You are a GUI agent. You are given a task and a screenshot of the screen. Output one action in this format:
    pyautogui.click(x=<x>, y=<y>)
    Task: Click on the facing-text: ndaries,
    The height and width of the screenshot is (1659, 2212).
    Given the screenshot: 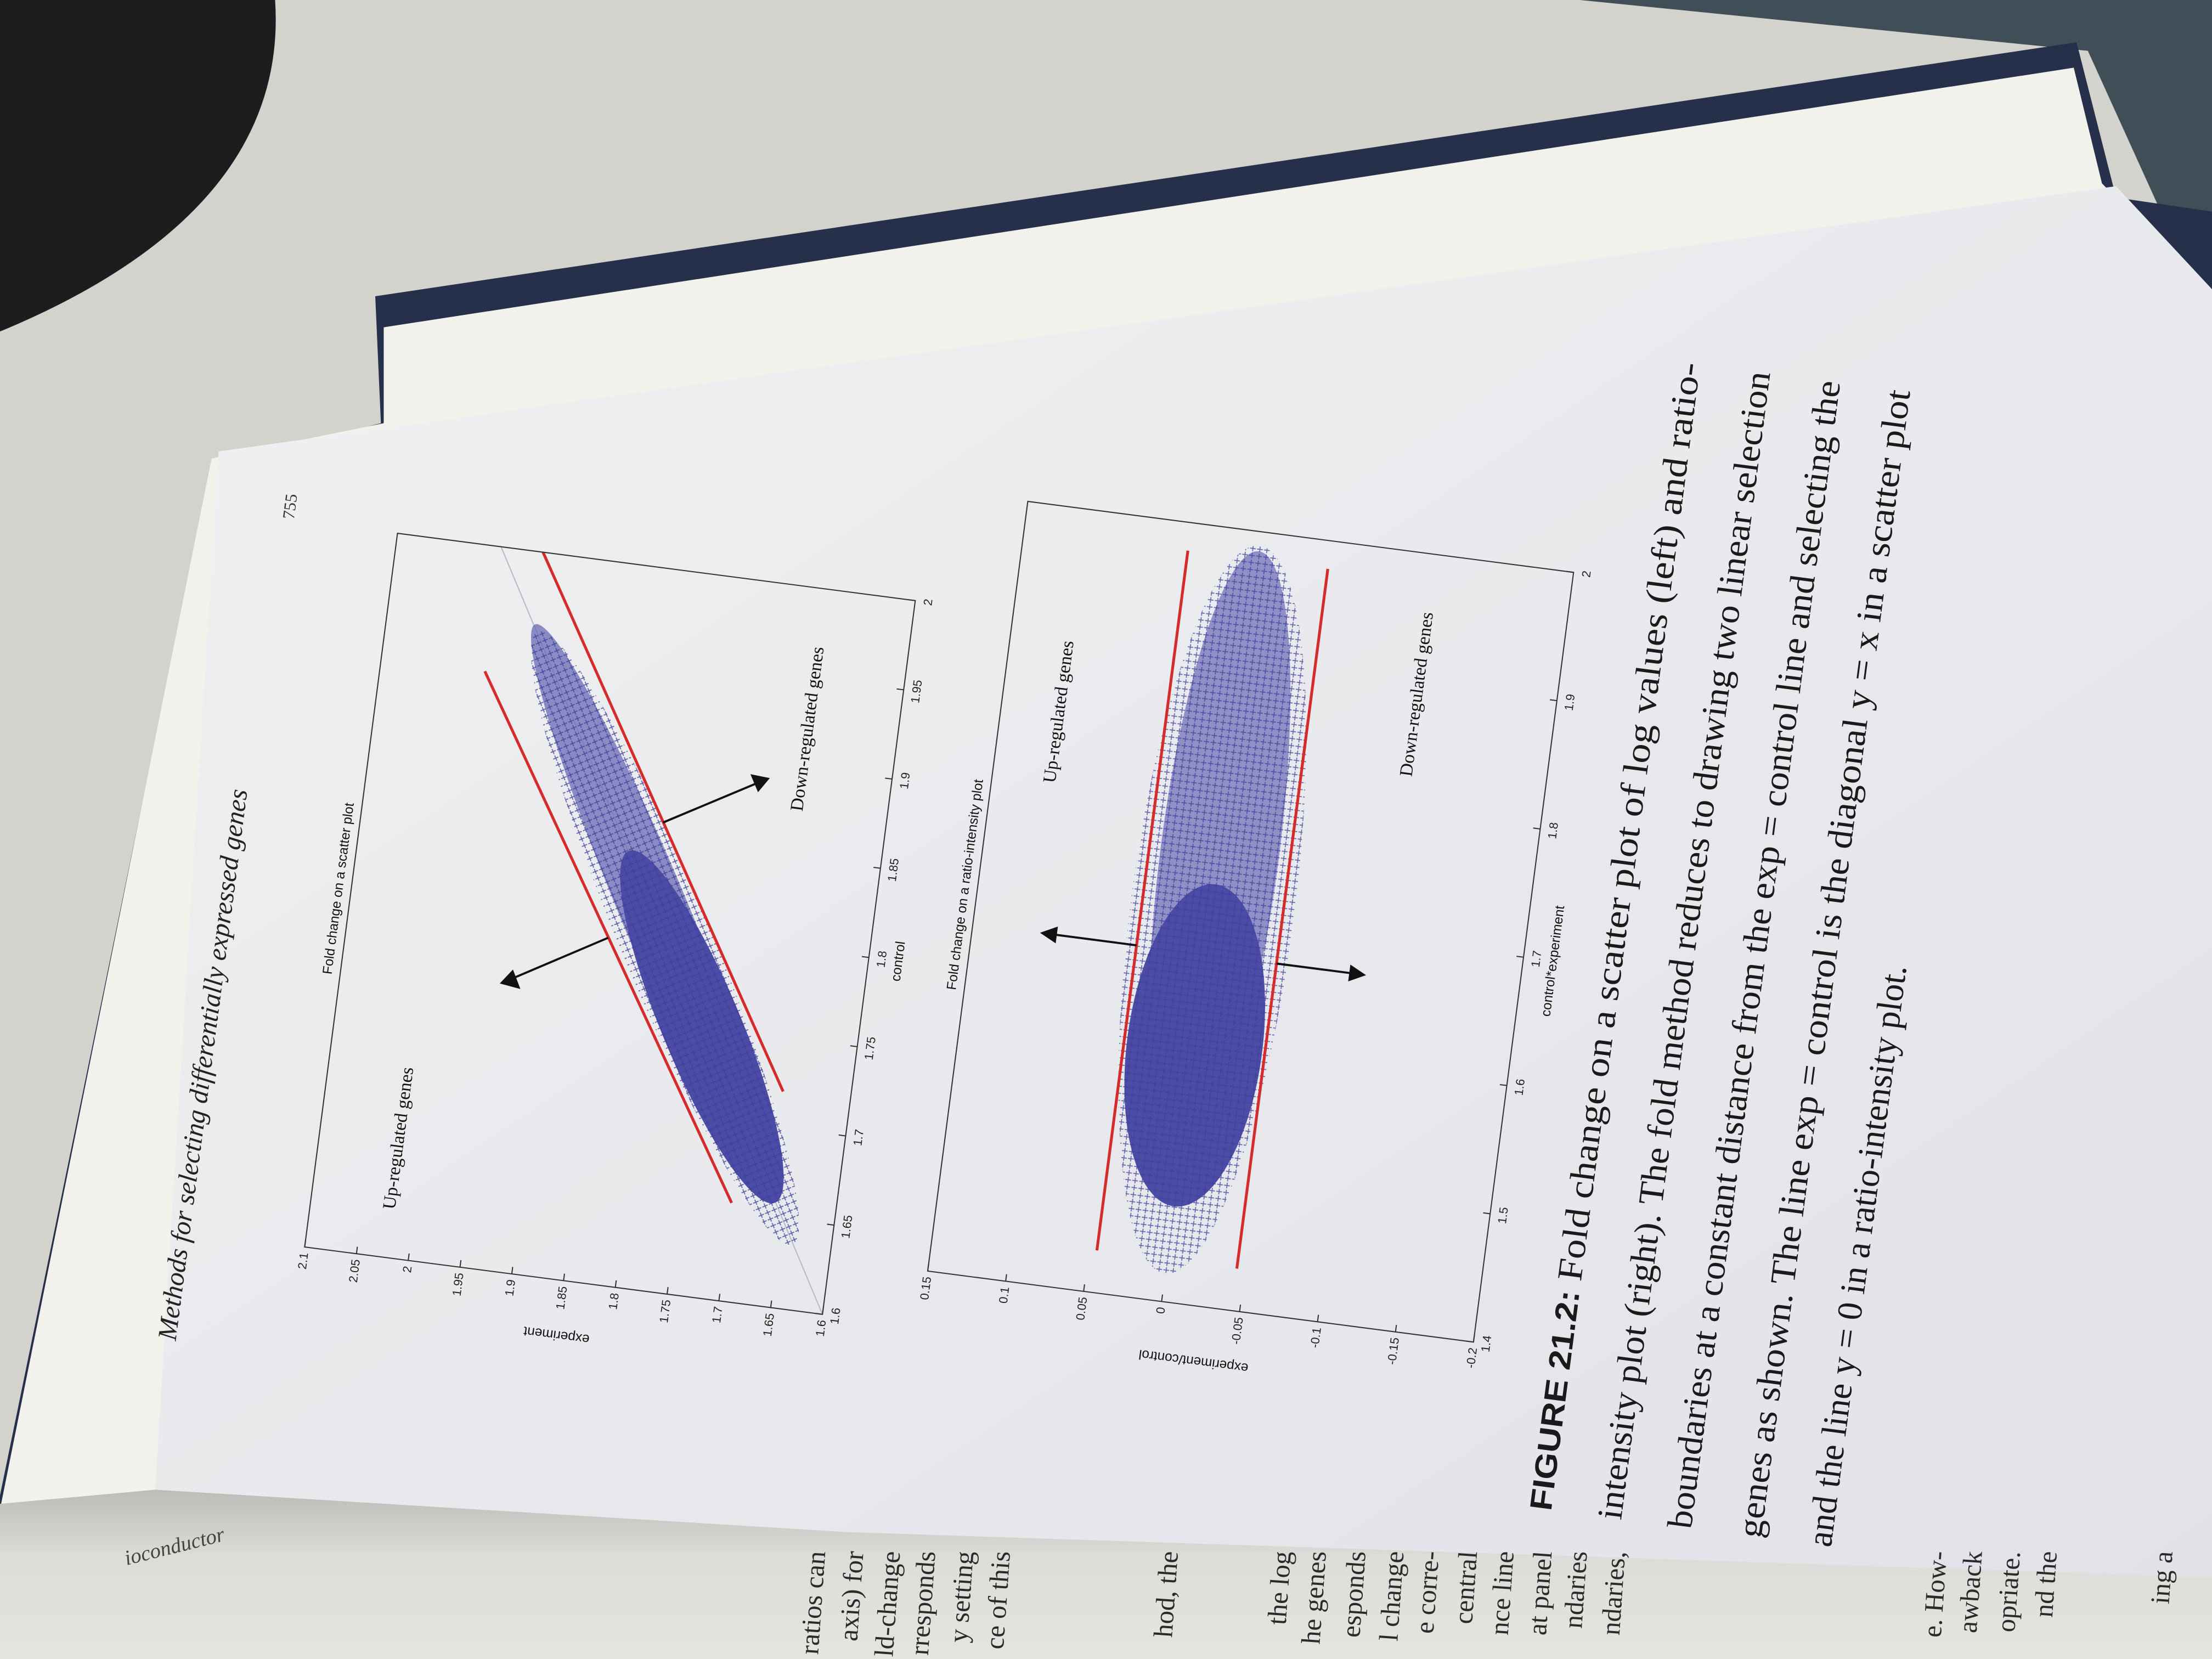 What is the action you would take?
    pyautogui.click(x=1613, y=1593)
    